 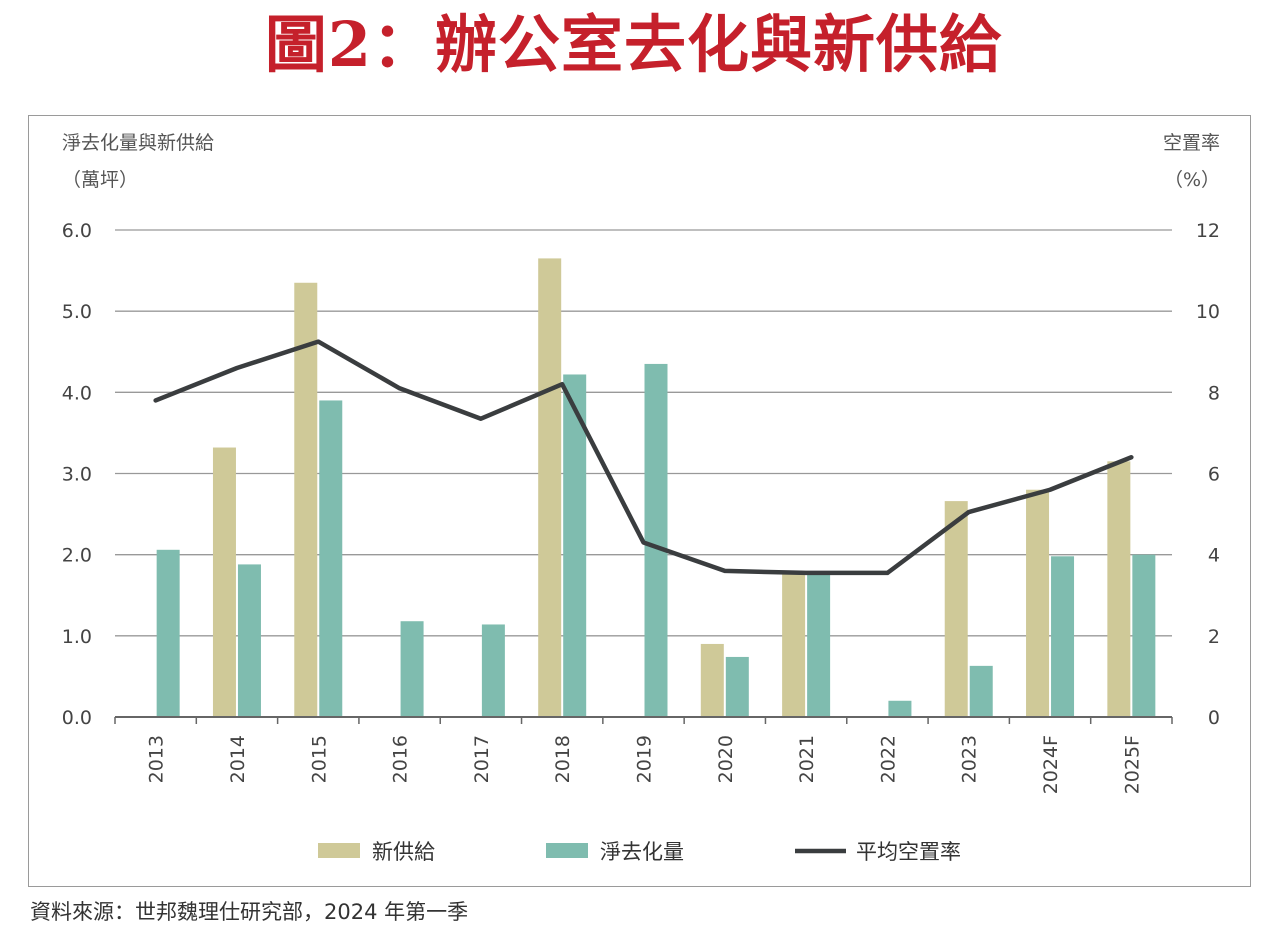 I want to click on left-axis-label-line1: 淨去化量與新供給, so click(x=138, y=143).